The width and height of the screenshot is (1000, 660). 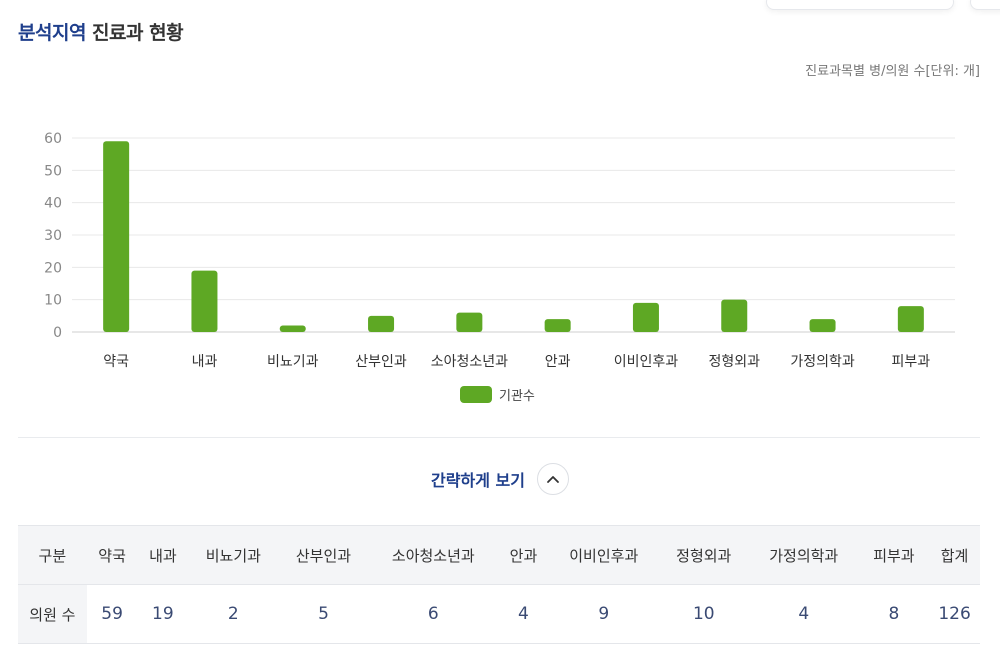 What do you see at coordinates (57, 333) in the screenshot?
I see `y-tick-label: 0` at bounding box center [57, 333].